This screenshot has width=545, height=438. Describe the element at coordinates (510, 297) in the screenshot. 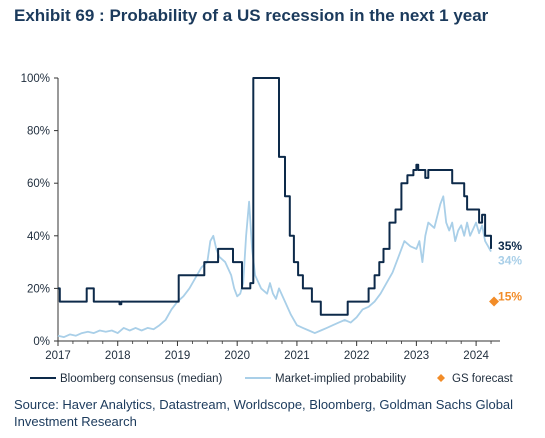

I see `gs-forecast-label: 15%` at that location.